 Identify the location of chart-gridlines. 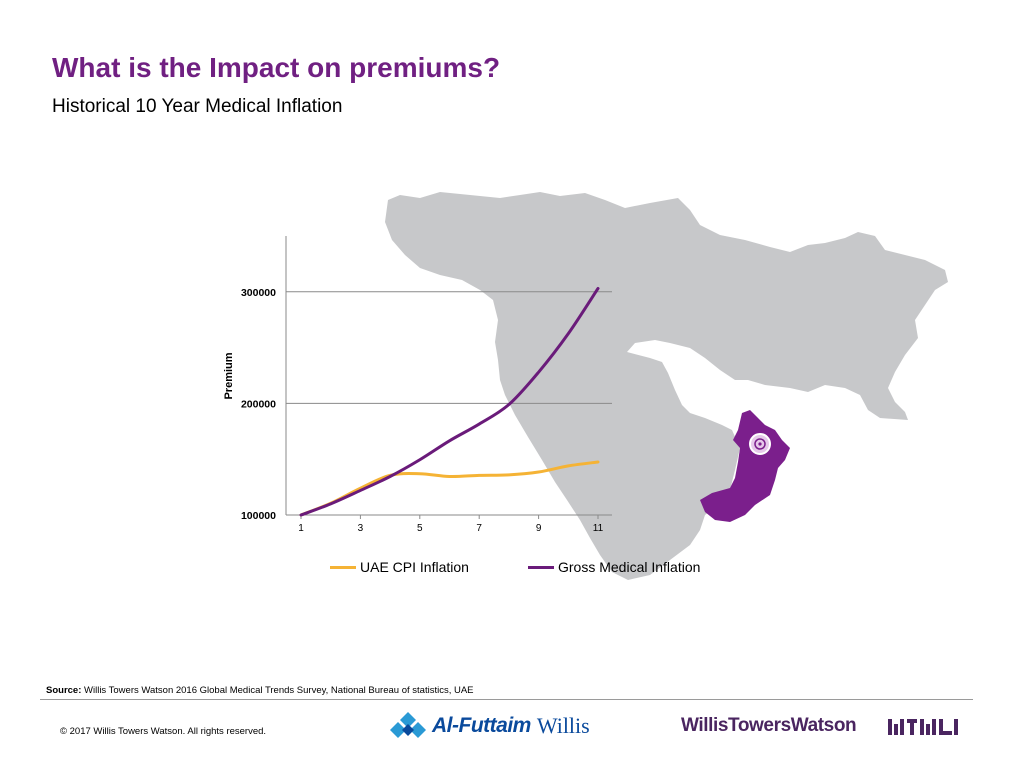
(449, 347).